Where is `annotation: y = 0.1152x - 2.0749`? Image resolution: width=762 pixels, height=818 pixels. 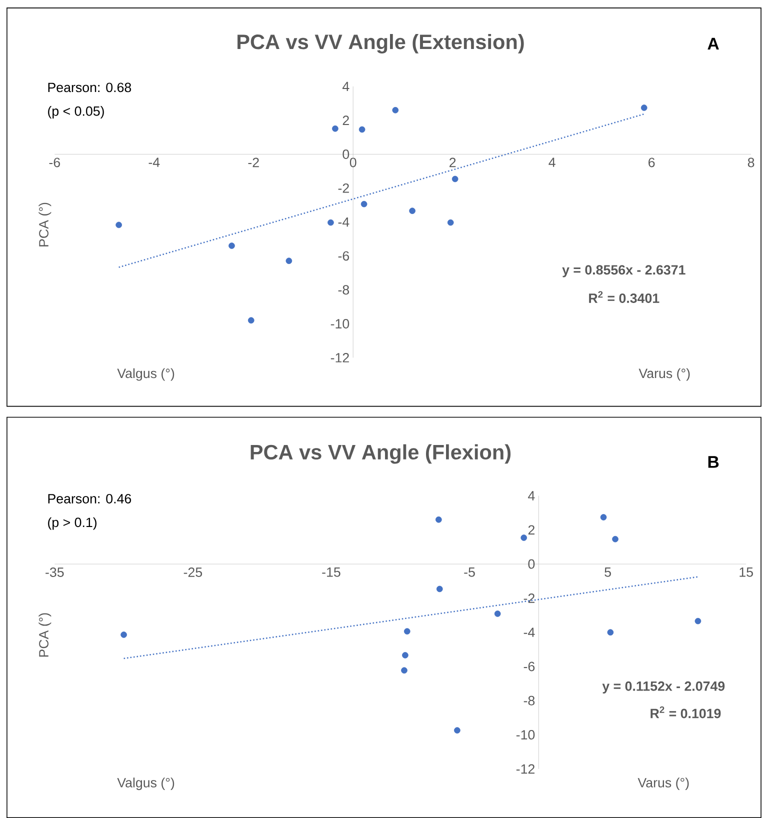
annotation: y = 0.1152x - 2.0749 is located at coordinates (663, 687).